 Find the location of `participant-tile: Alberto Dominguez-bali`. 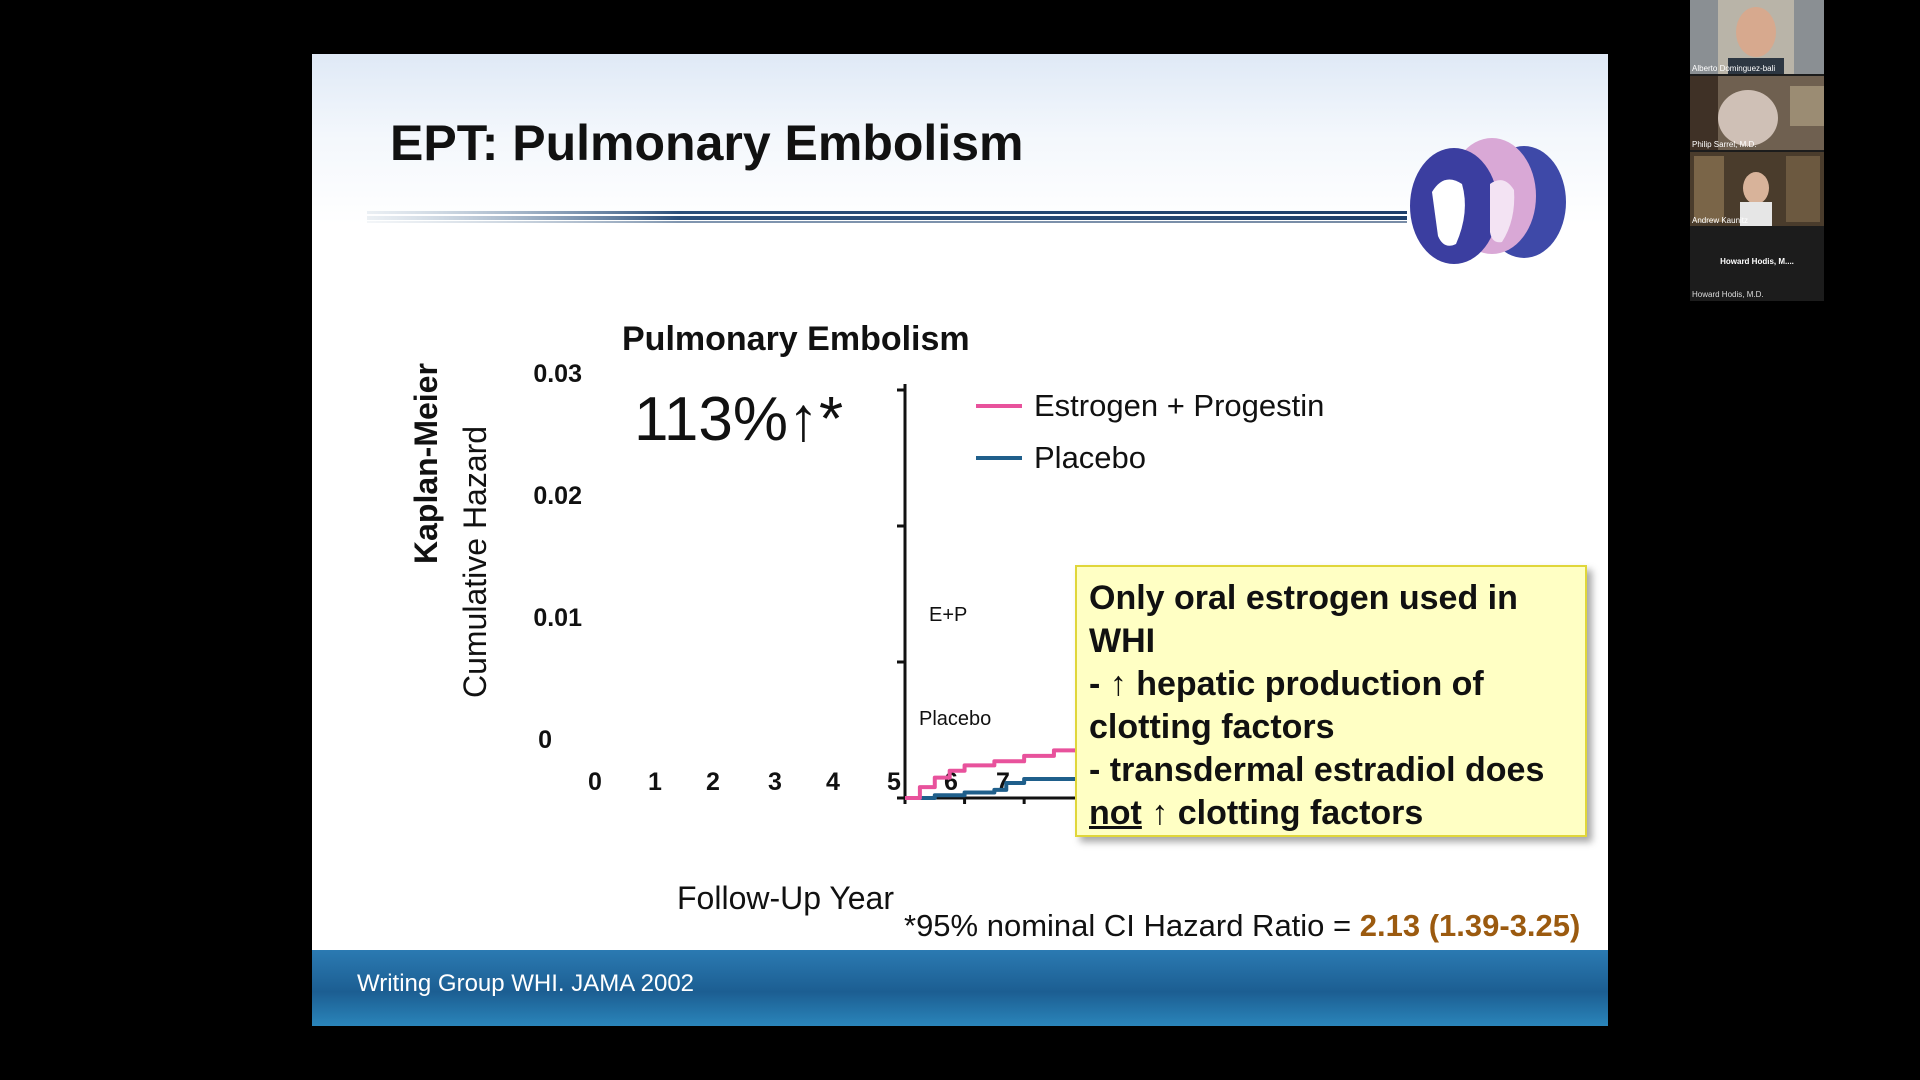

participant-tile: Alberto Dominguez-bali is located at coordinates (1757, 37).